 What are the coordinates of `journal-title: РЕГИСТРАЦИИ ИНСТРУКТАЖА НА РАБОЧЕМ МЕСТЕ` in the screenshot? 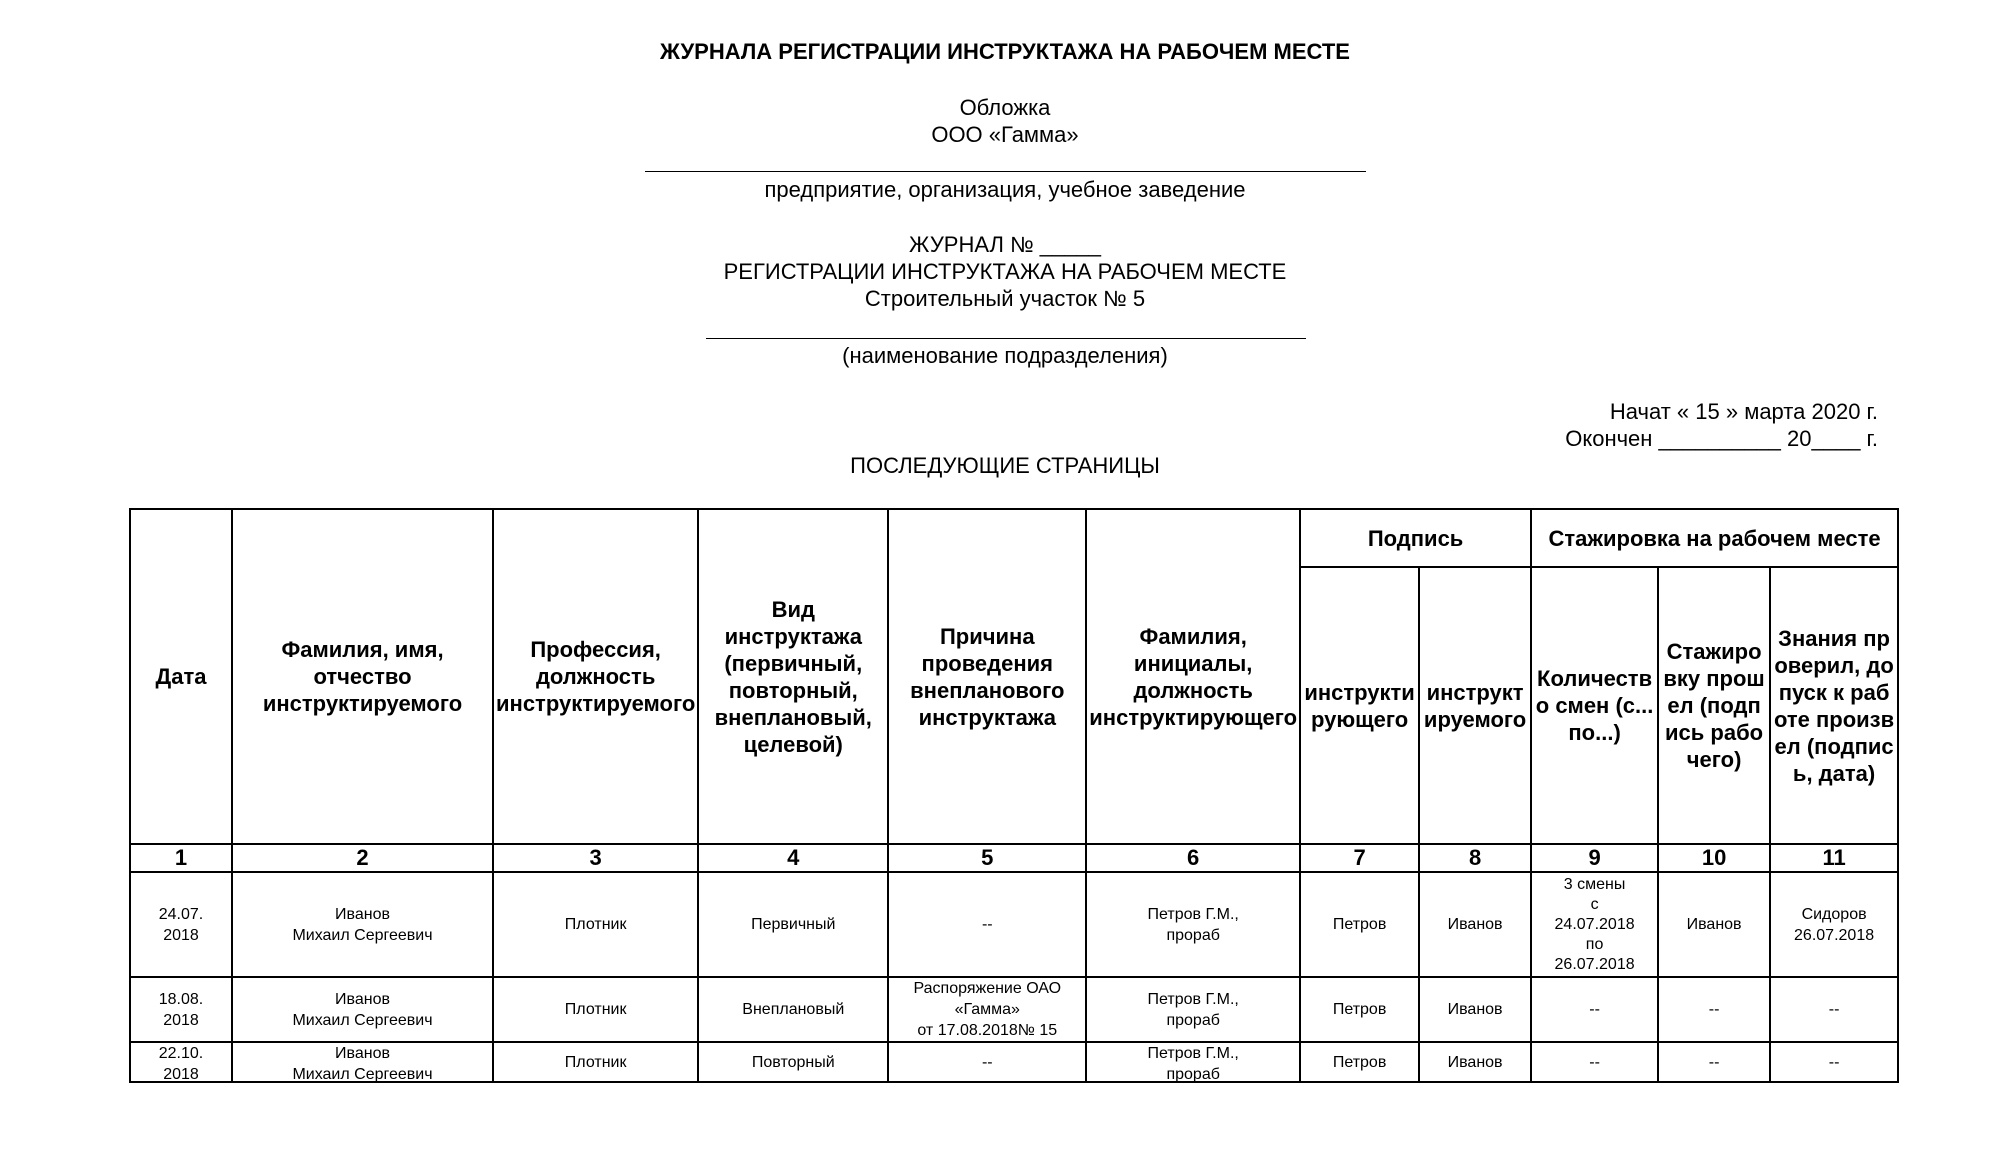 It's located at (1005, 271).